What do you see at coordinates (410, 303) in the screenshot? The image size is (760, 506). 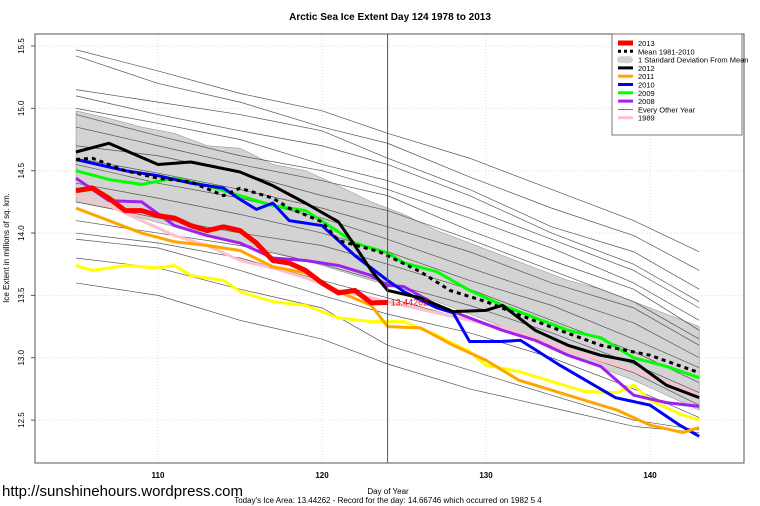 I see `today-value-label: 13.44262` at bounding box center [410, 303].